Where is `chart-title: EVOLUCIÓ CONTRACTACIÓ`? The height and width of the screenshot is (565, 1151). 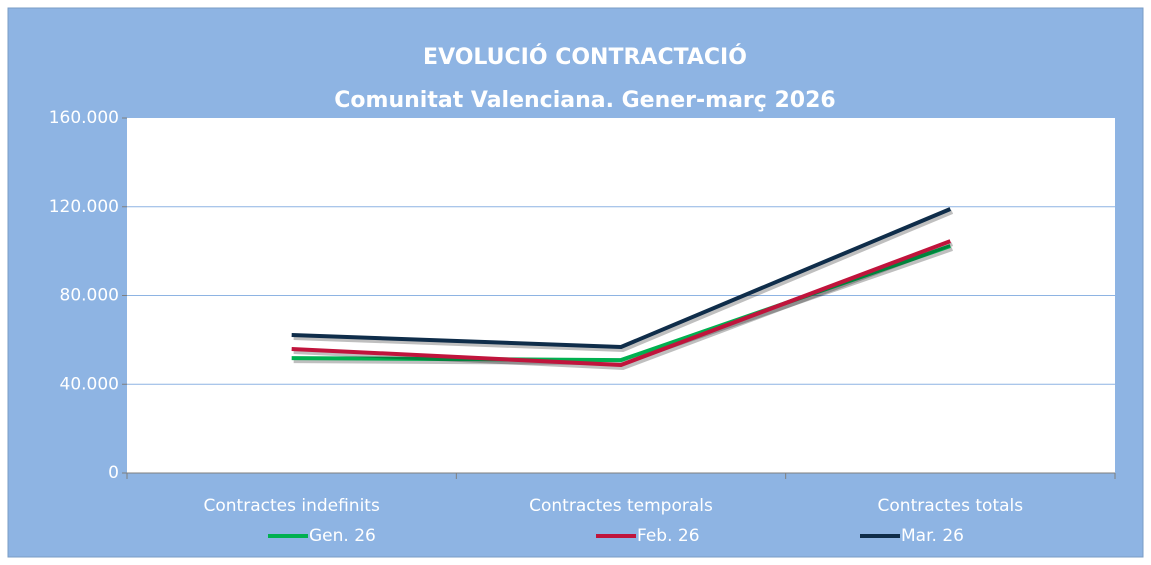
chart-title: EVOLUCIÓ CONTRACTACIÓ is located at coordinates (585, 57).